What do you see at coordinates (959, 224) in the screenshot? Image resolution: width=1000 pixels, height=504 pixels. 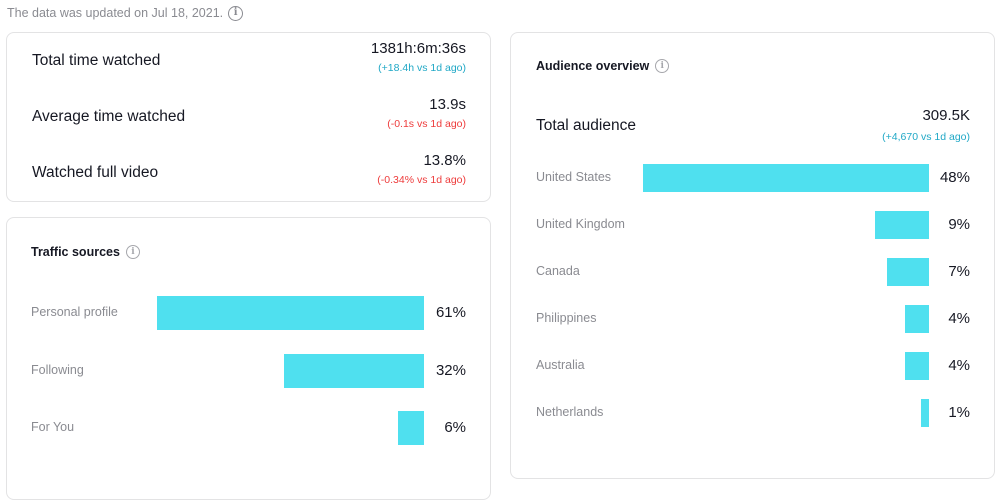 I see `country-row-percent: 9%` at bounding box center [959, 224].